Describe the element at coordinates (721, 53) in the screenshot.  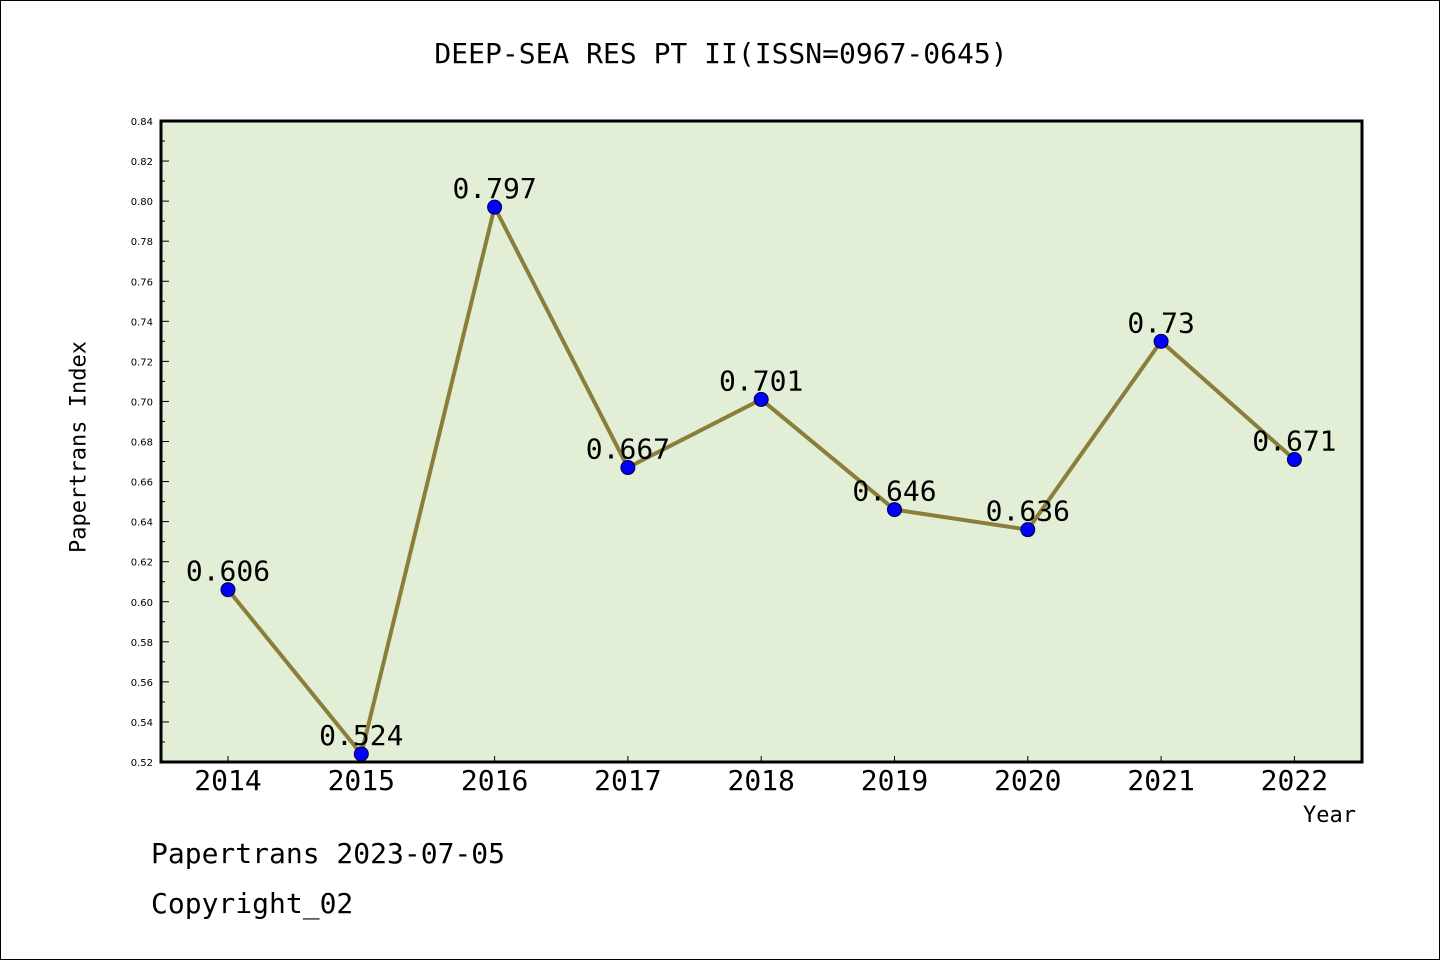
I see `chart-title: DEEP-SEA RES PT II(ISSN=0967-0645)` at that location.